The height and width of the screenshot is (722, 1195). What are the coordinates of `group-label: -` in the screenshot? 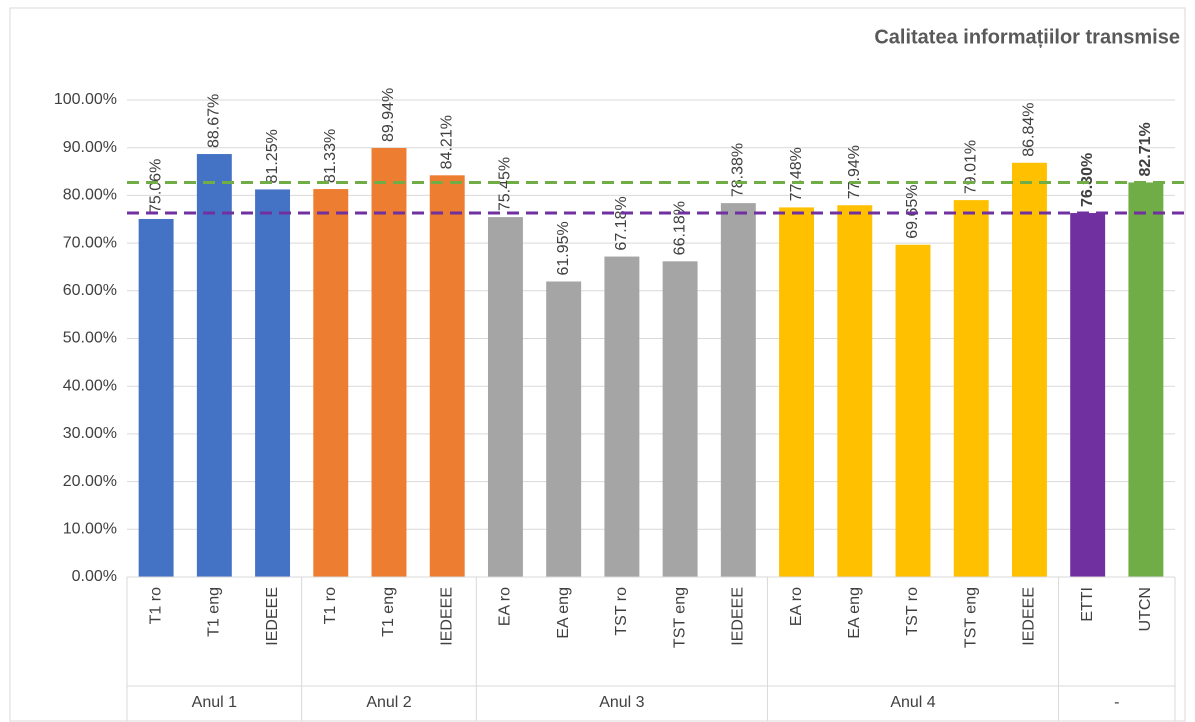 It's located at (1116, 702).